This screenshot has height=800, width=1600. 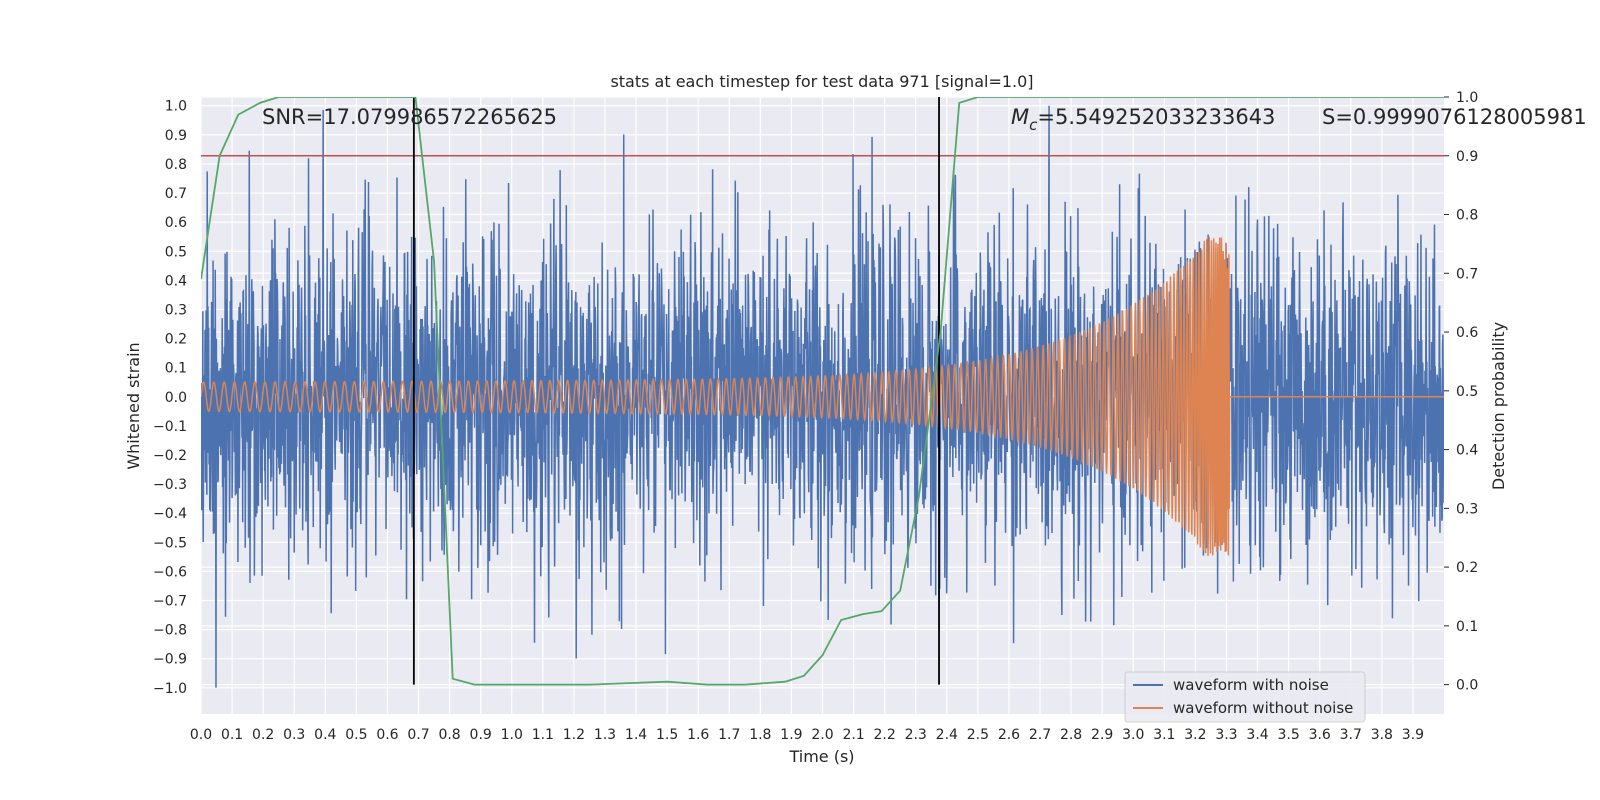 I want to click on y-tick-label: −0.7, so click(x=170, y=601).